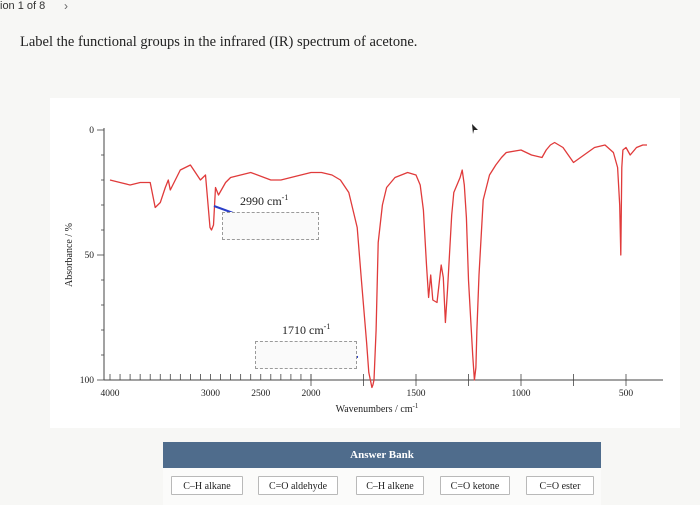 The height and width of the screenshot is (505, 700). Describe the element at coordinates (390, 485) in the screenshot. I see `chip-ch-alkene: C–H alkene` at that location.